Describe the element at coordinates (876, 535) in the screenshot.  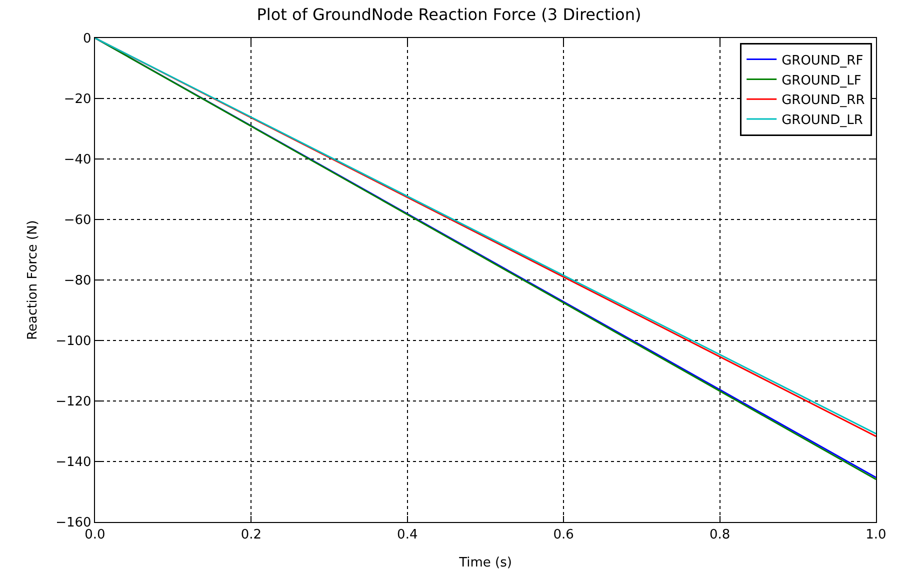
I see `x-tick-label: 1.0` at that location.